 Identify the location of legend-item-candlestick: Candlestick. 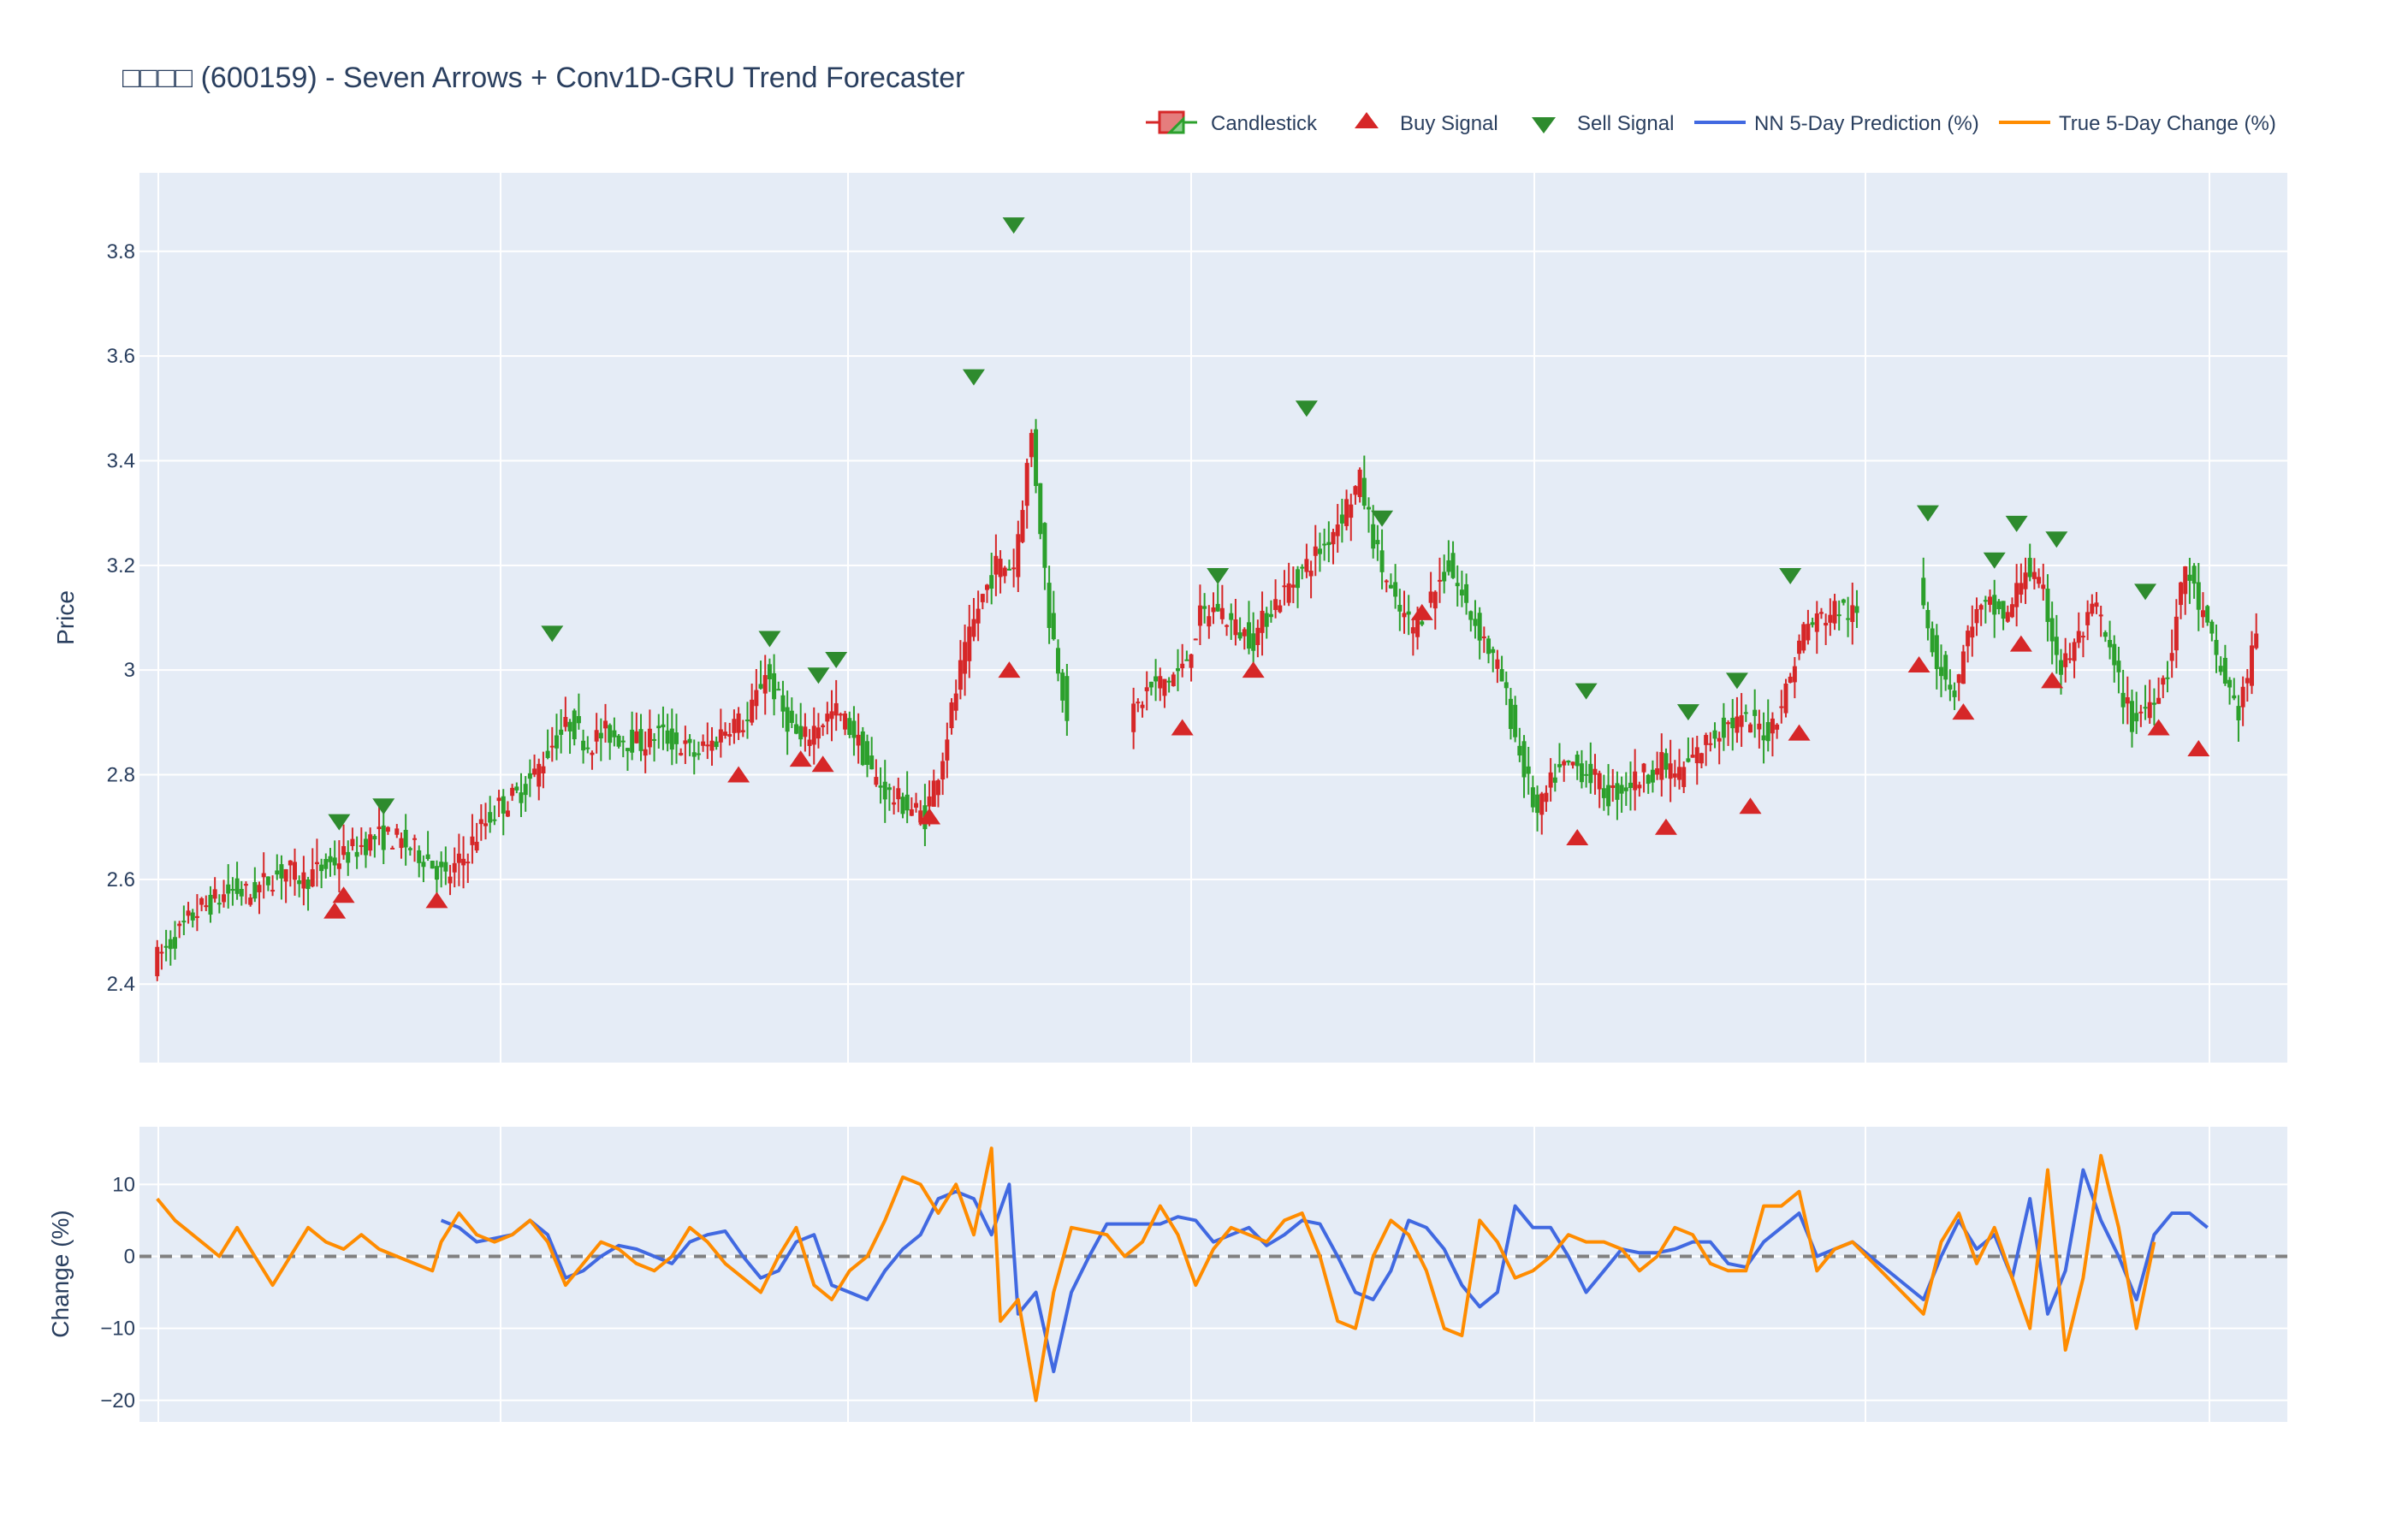
(1232, 122).